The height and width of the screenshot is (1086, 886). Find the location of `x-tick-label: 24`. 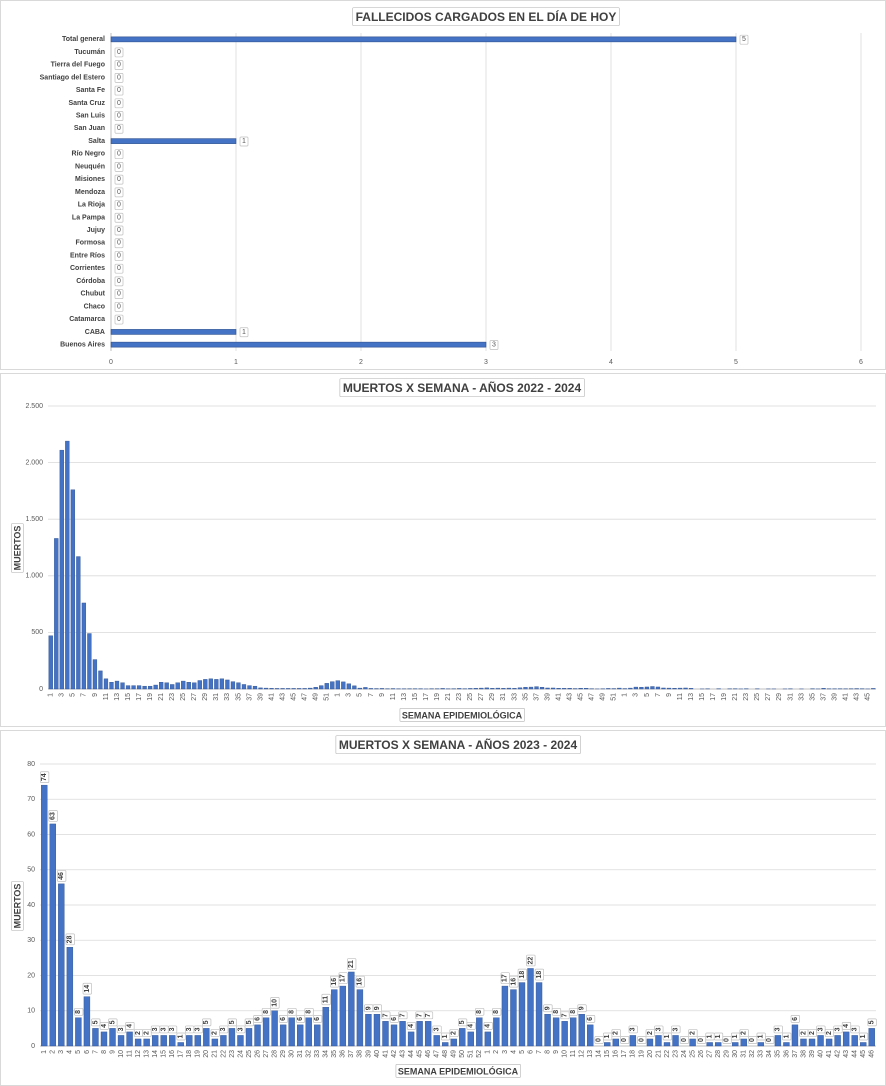

x-tick-label: 24 is located at coordinates (240, 1054).